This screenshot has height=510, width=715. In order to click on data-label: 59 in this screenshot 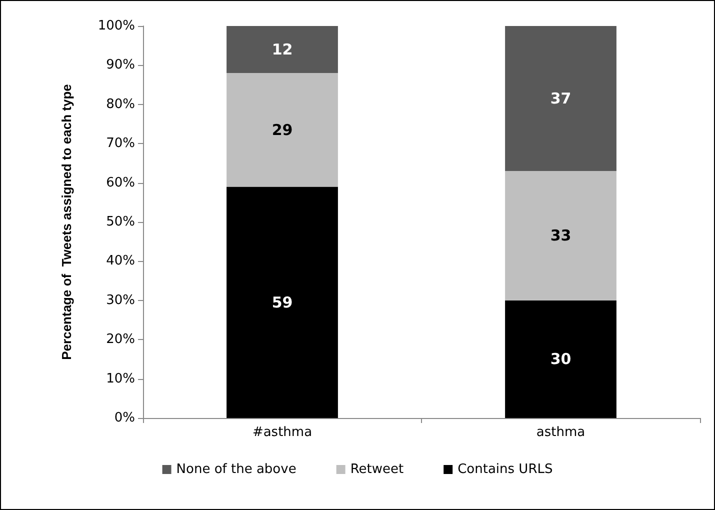, I will do `click(282, 302)`.